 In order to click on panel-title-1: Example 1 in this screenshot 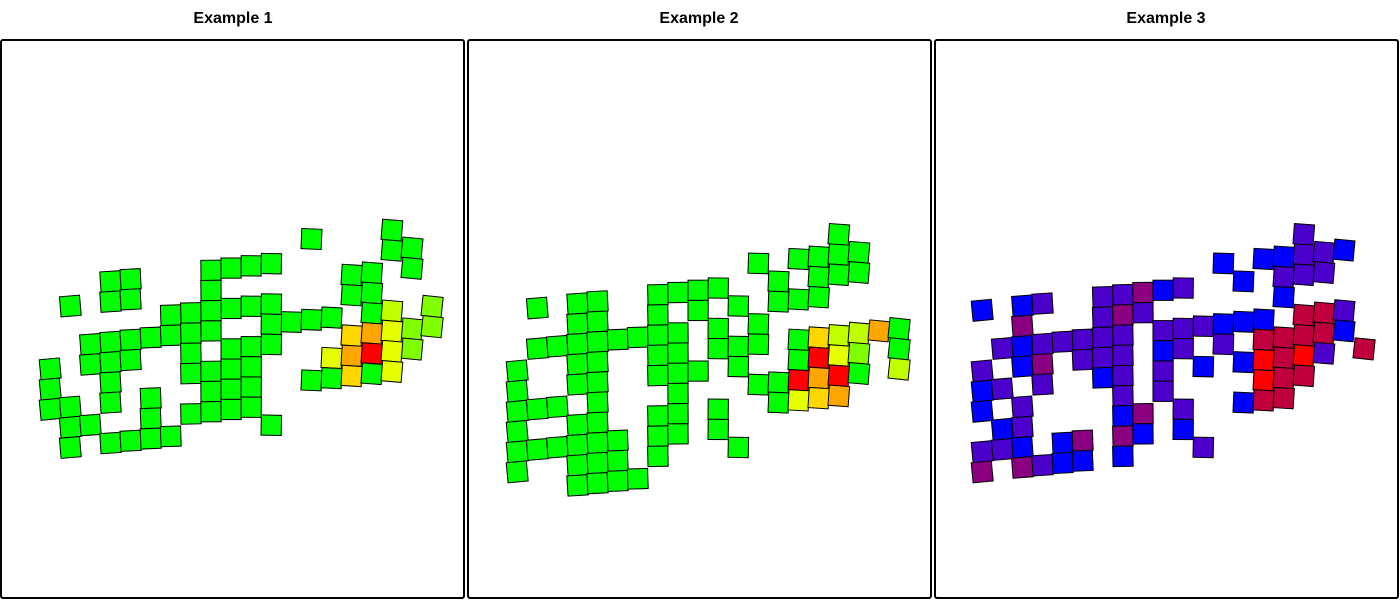, I will do `click(233, 18)`.